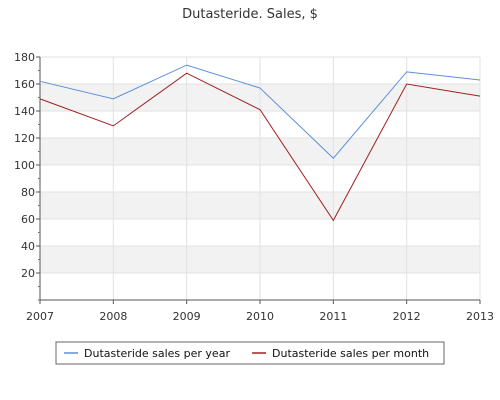  I want to click on x-tick-label: 2009, so click(187, 316).